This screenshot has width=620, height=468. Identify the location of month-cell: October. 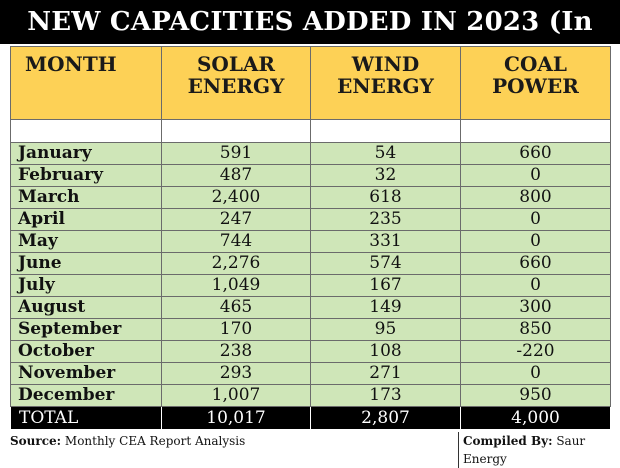
(86, 351).